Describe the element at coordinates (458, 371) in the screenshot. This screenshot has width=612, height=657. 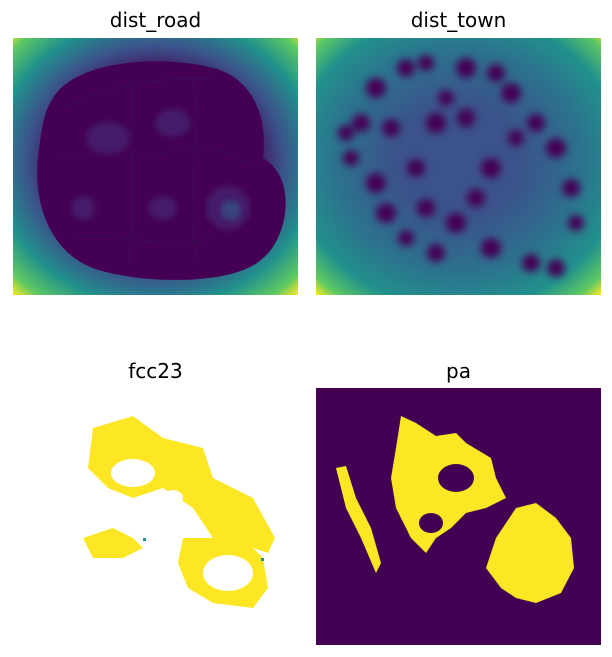
I see `chart-title-pa: pa` at that location.